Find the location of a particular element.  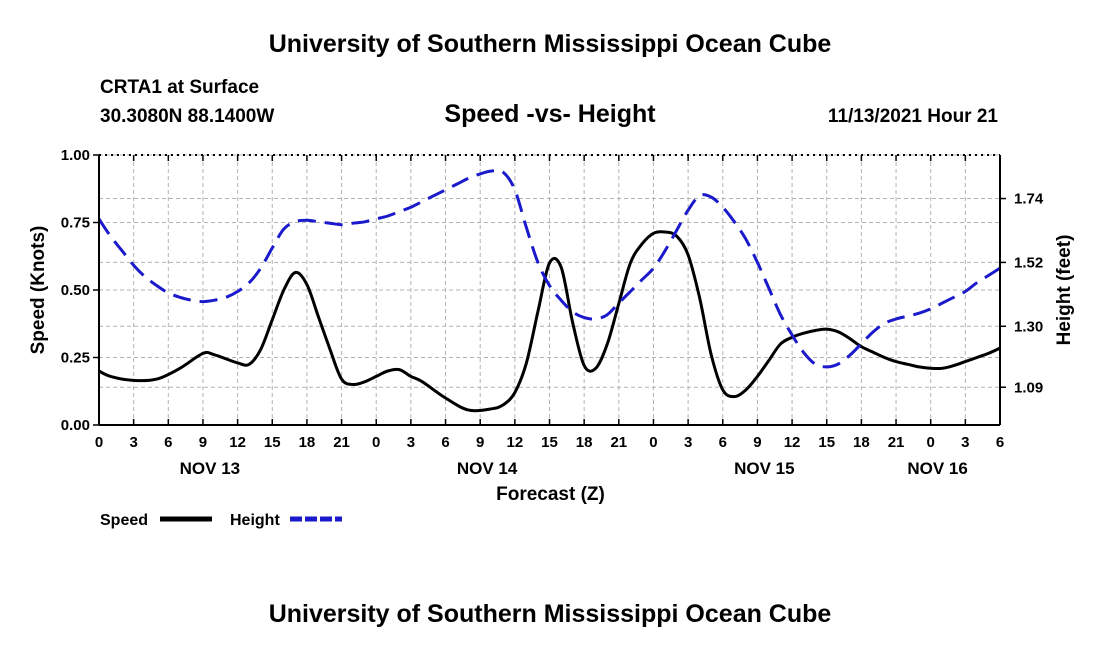

station-label: CRTA1 at Surface is located at coordinates (180, 87).